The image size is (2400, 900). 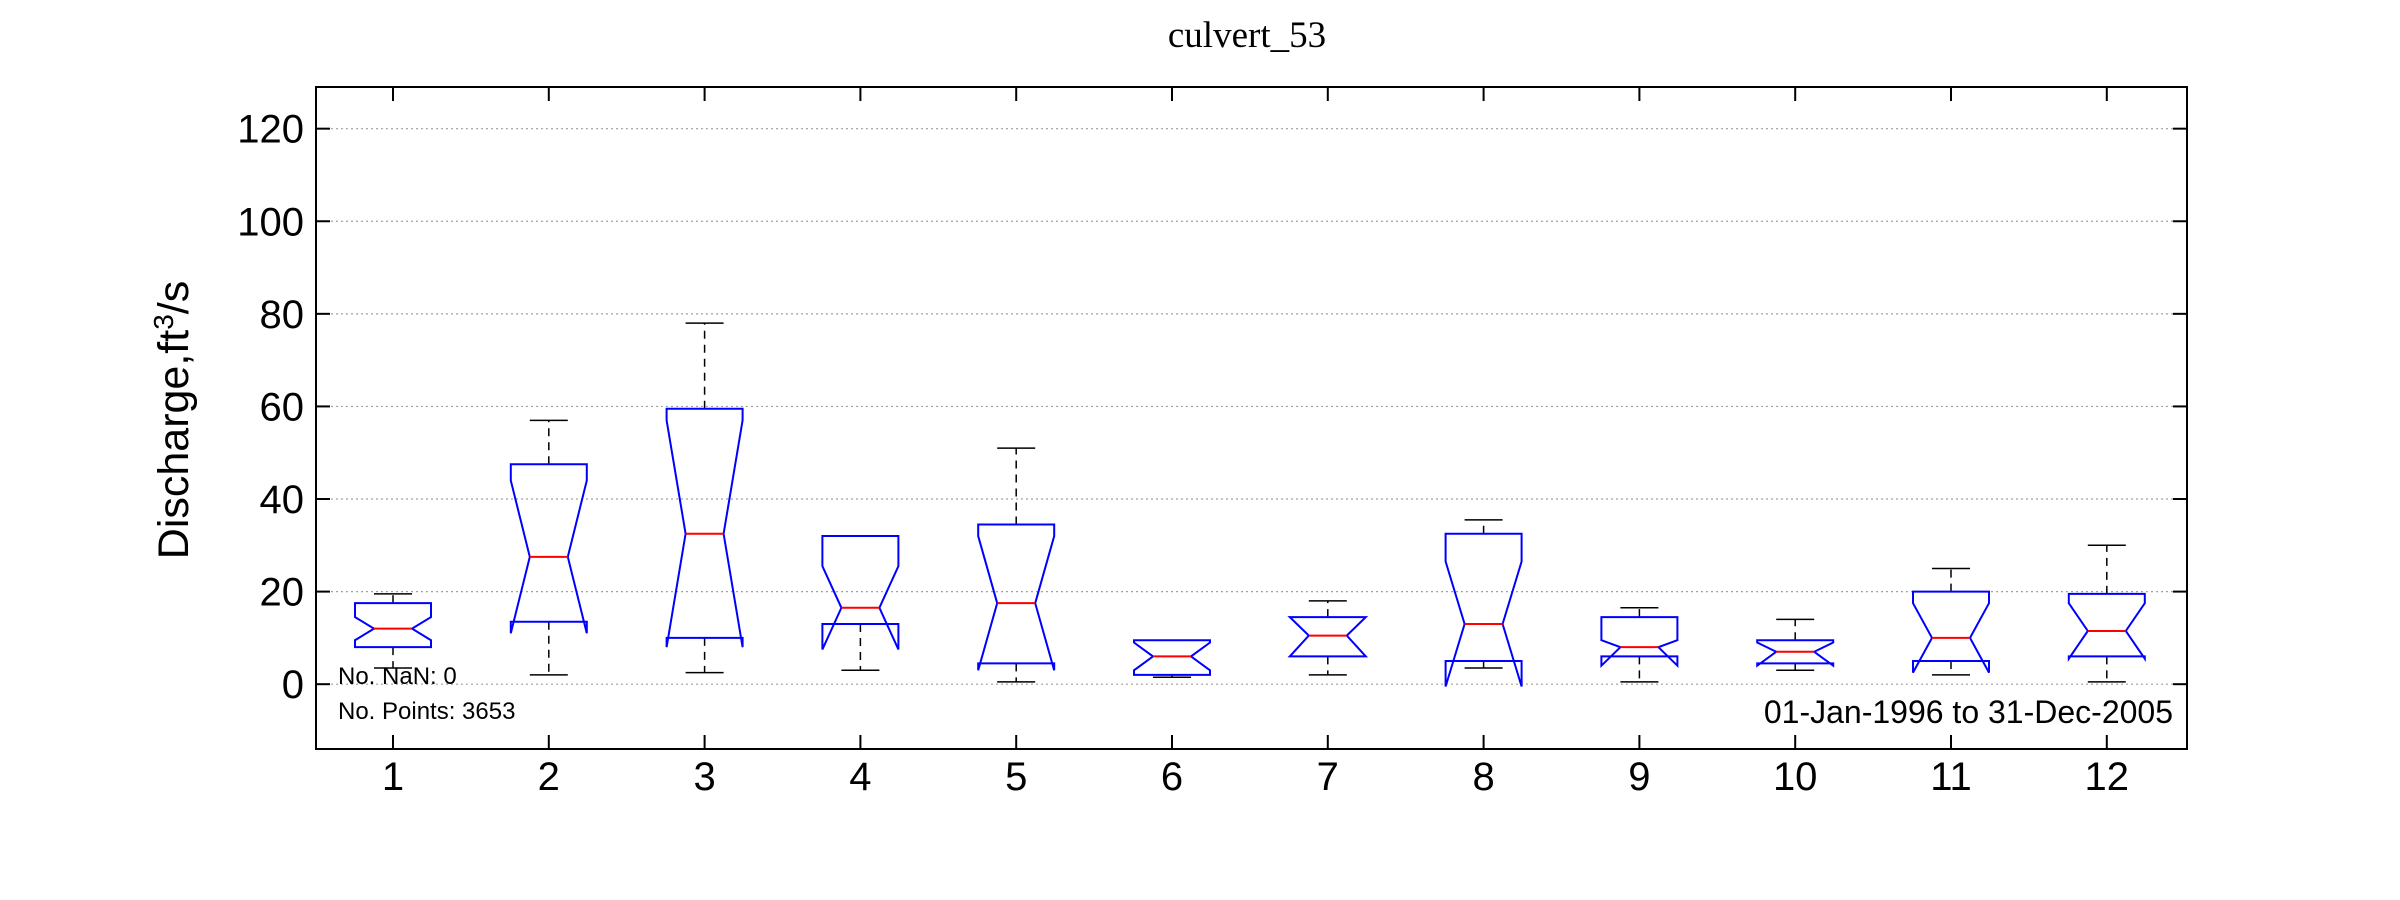 I want to click on x-tick-label: 11, so click(x=1951, y=777).